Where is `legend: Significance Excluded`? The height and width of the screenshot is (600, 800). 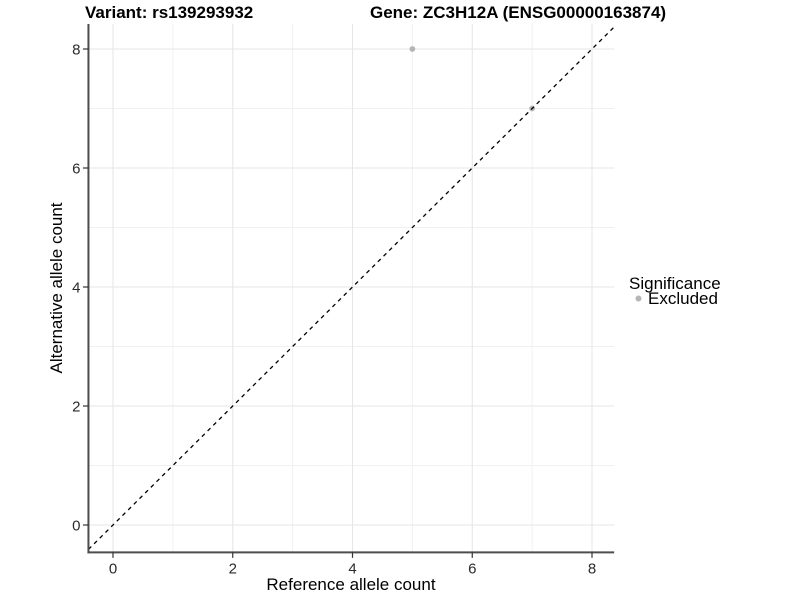 legend: Significance Excluded is located at coordinates (675, 291).